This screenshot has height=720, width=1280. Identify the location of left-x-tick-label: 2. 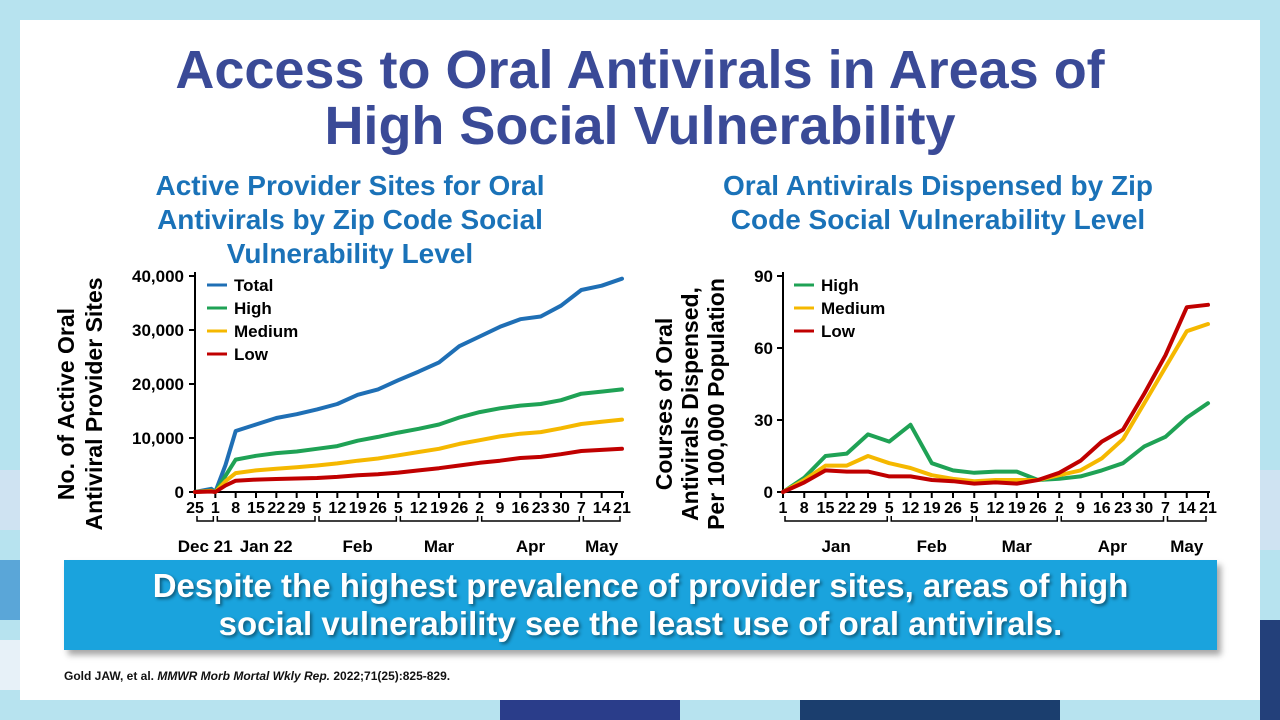
(479, 508).